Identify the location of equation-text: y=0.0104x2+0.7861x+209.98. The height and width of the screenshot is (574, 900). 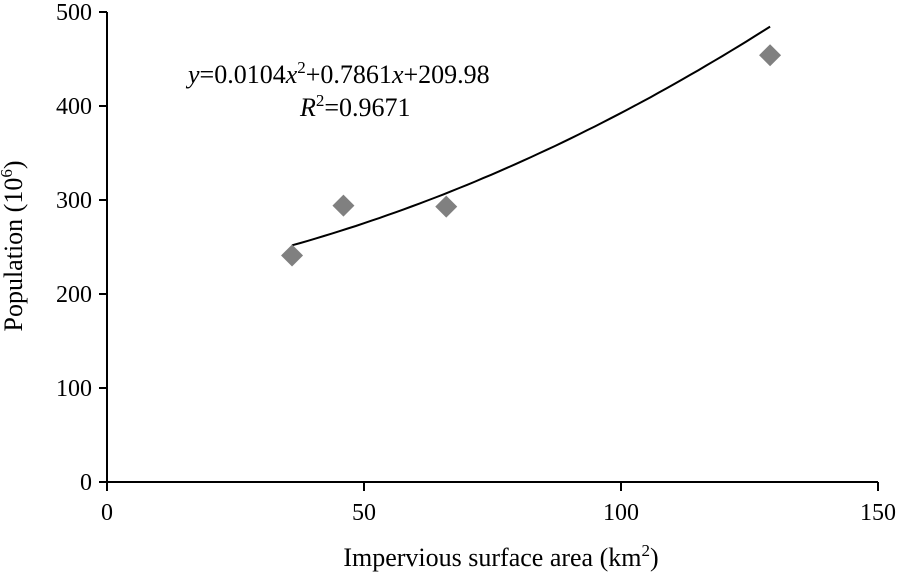
(337, 73).